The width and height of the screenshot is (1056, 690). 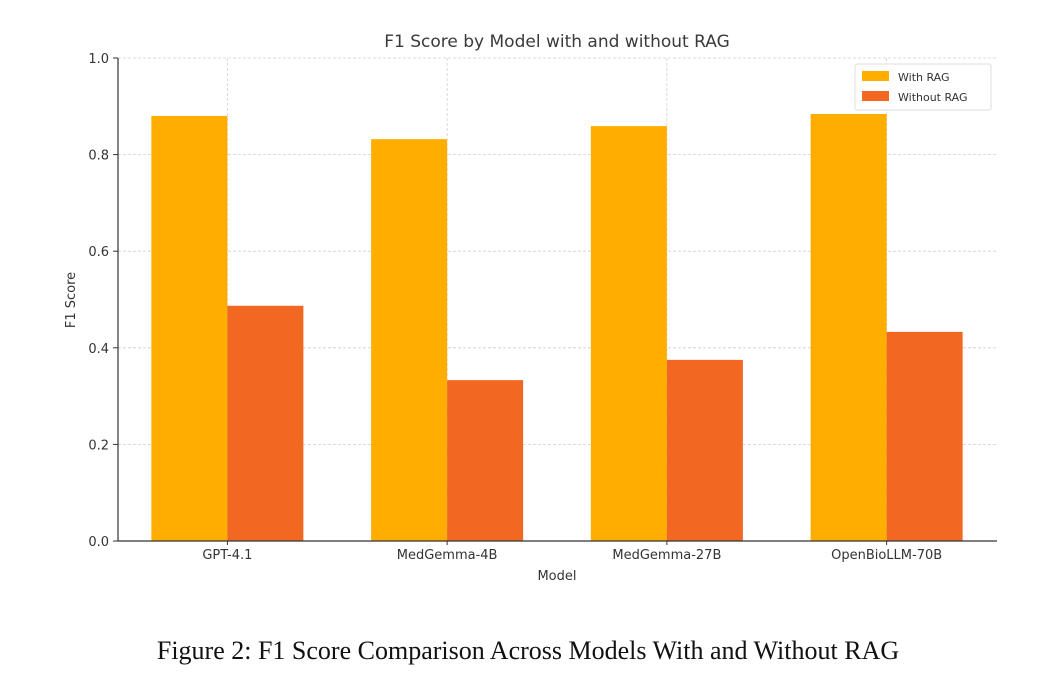 I want to click on x-tick-label: MedGemma-4B, so click(x=447, y=555).